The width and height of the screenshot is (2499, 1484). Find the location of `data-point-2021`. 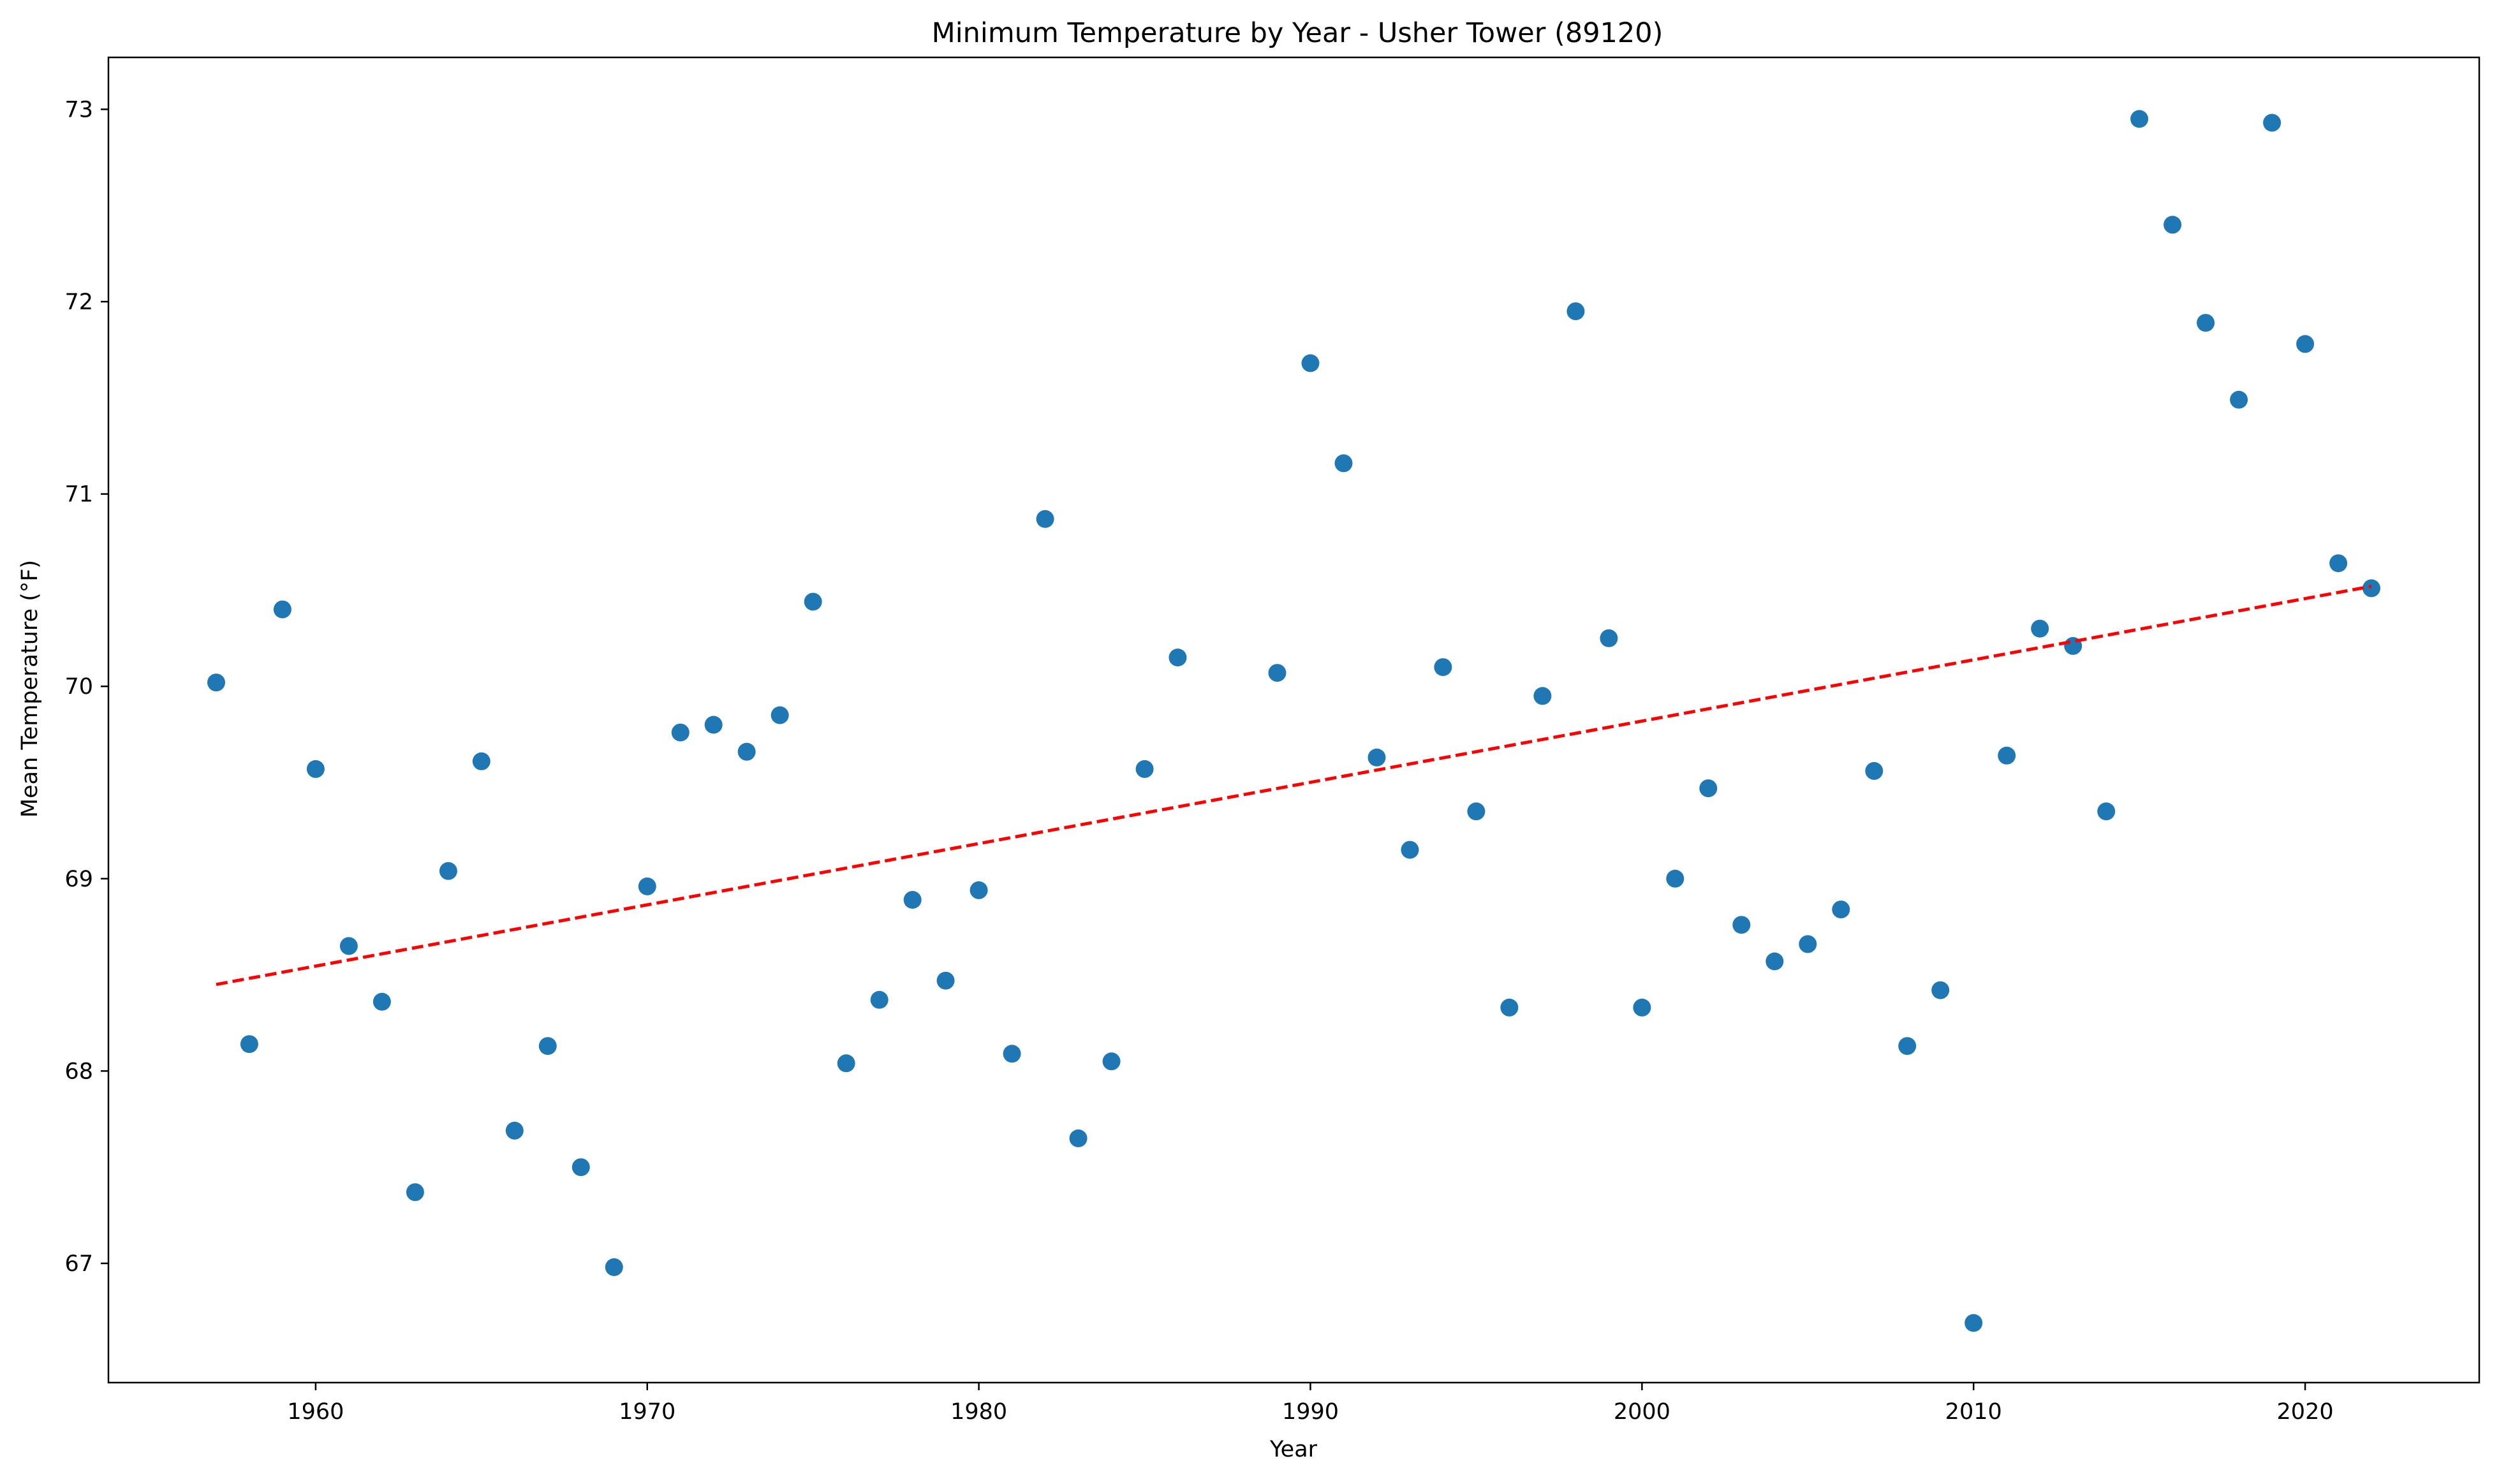

data-point-2021 is located at coordinates (2338, 563).